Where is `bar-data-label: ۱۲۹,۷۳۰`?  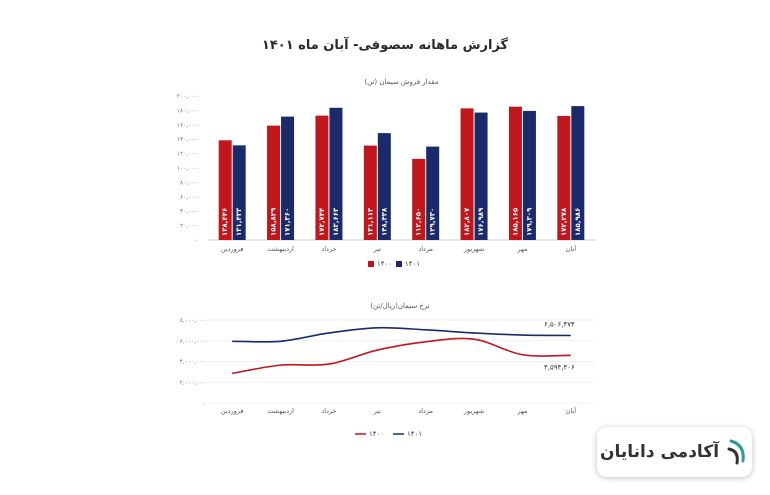 bar-data-label: ۱۲۹,۷۳۰ is located at coordinates (433, 222).